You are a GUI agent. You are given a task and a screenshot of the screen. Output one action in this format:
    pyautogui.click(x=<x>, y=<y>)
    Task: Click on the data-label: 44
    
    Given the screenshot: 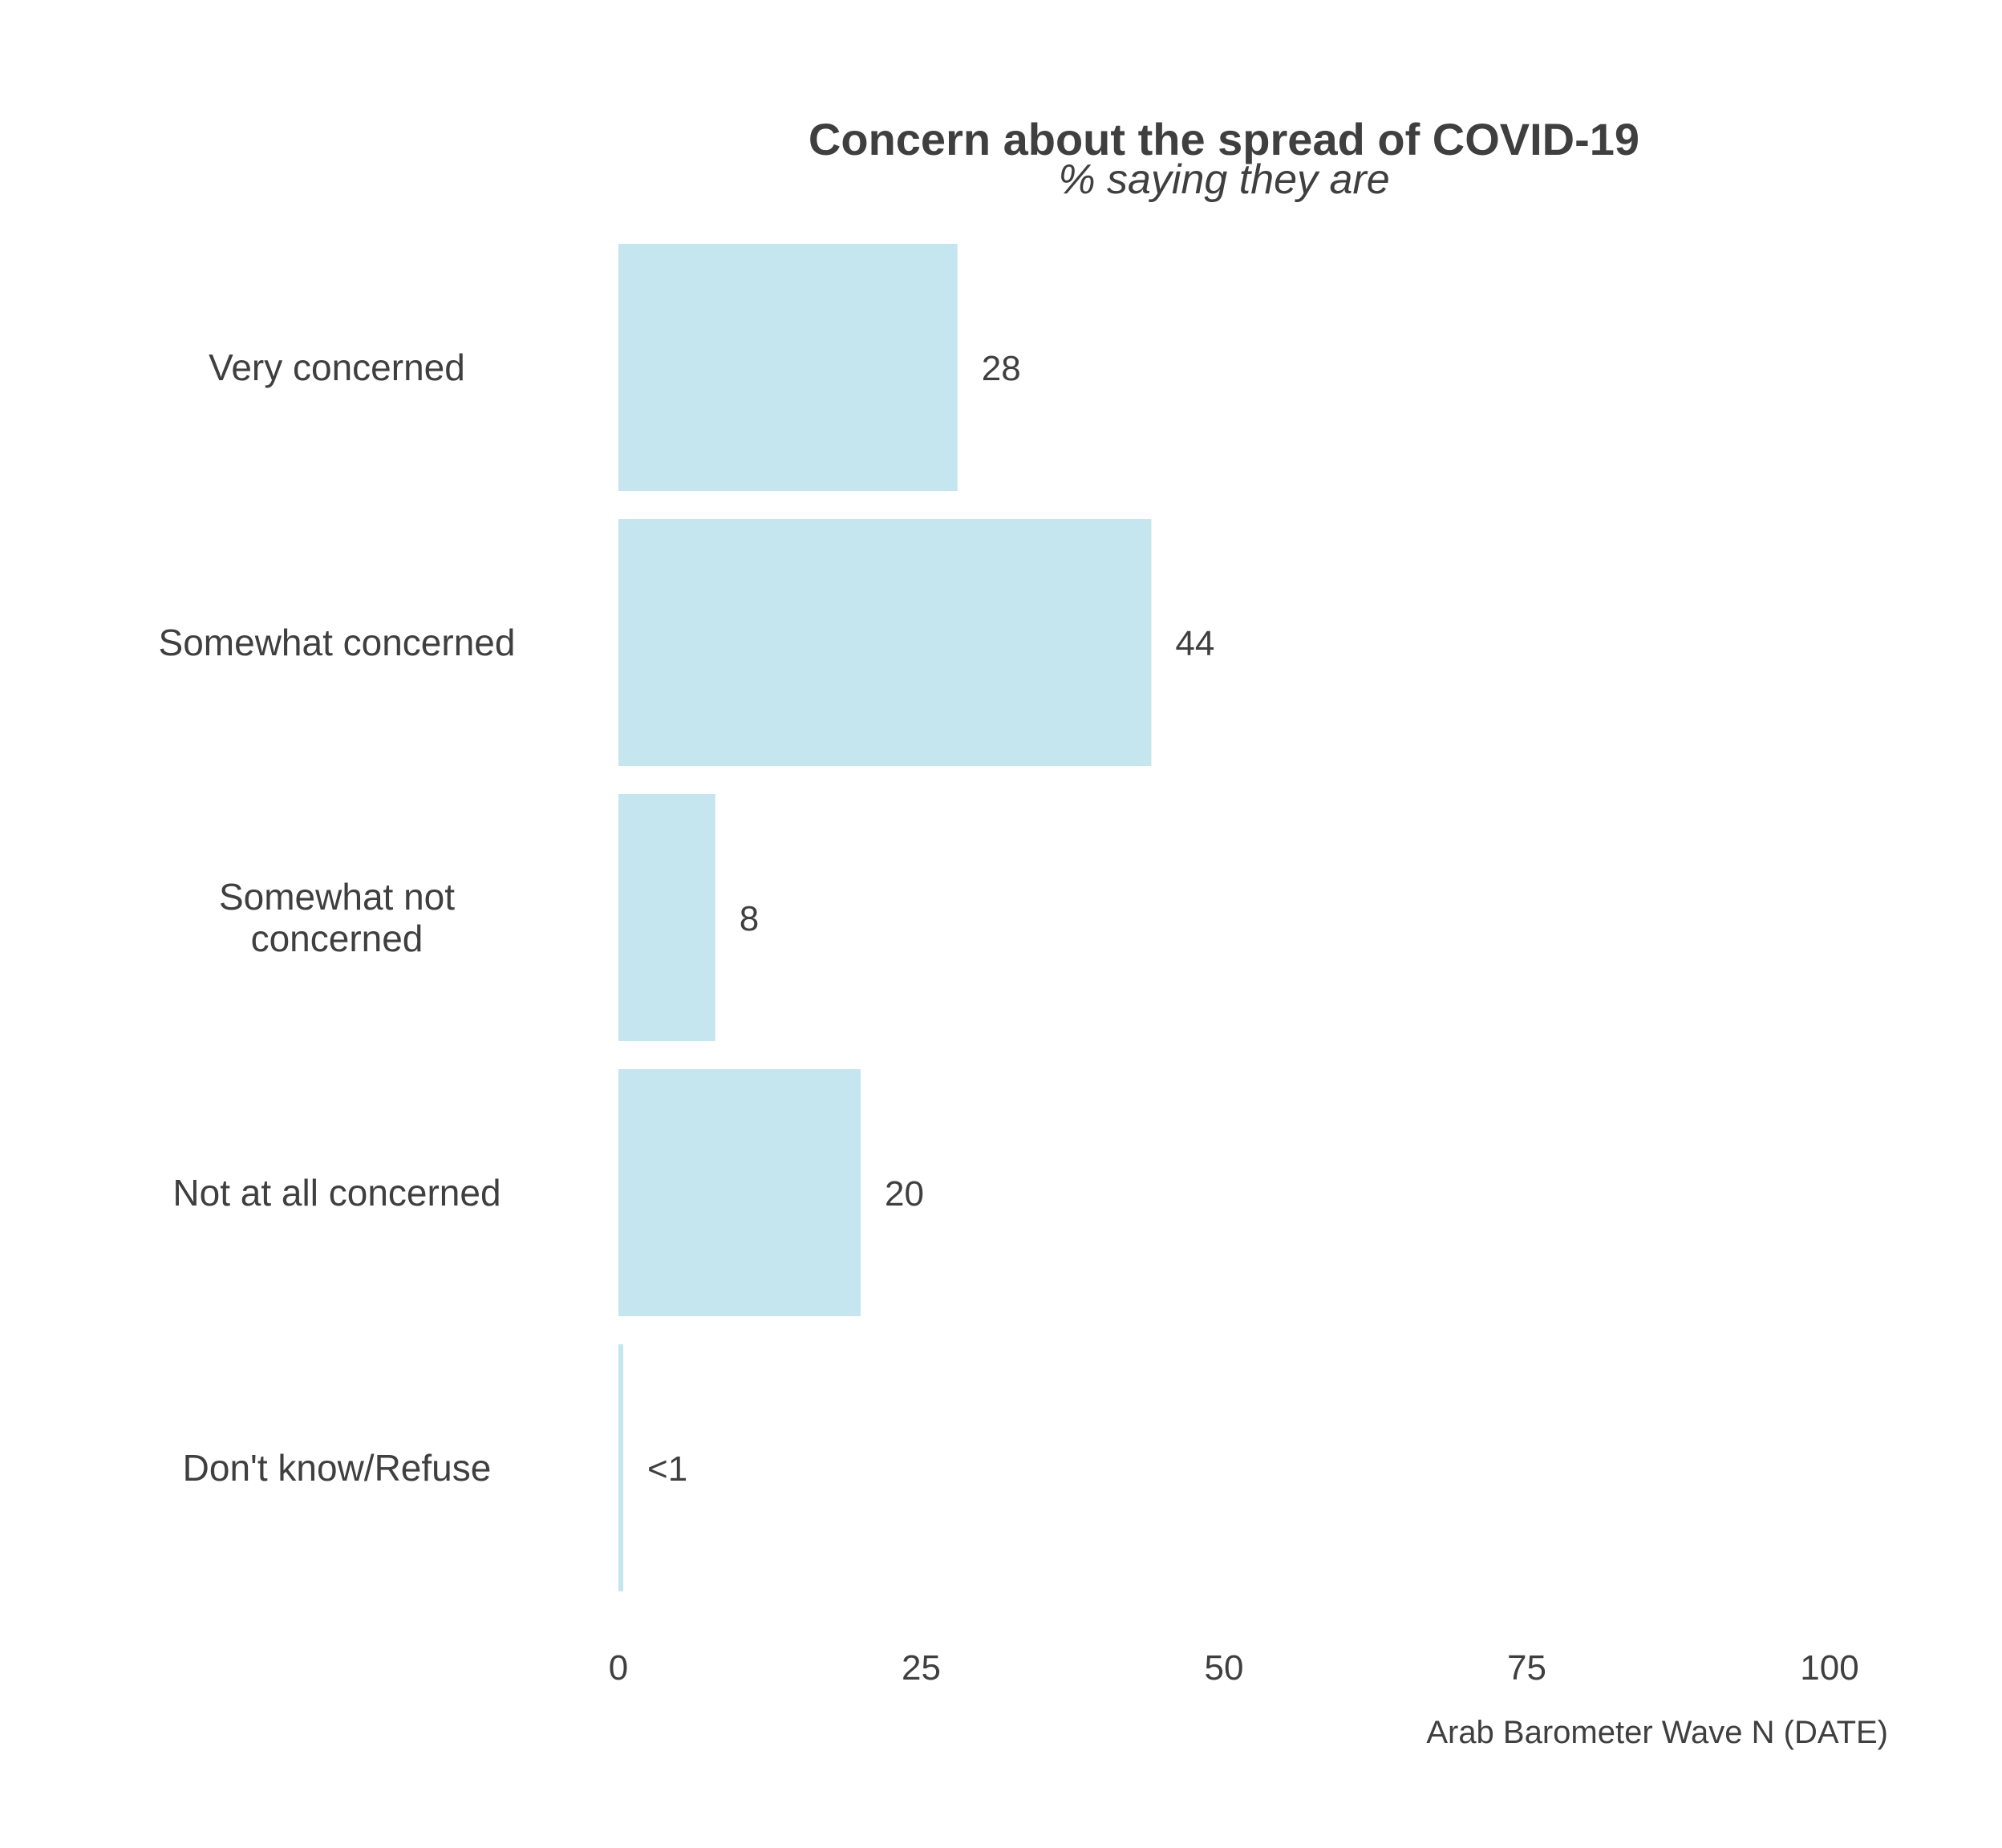 What is the action you would take?
    pyautogui.click(x=1194, y=643)
    